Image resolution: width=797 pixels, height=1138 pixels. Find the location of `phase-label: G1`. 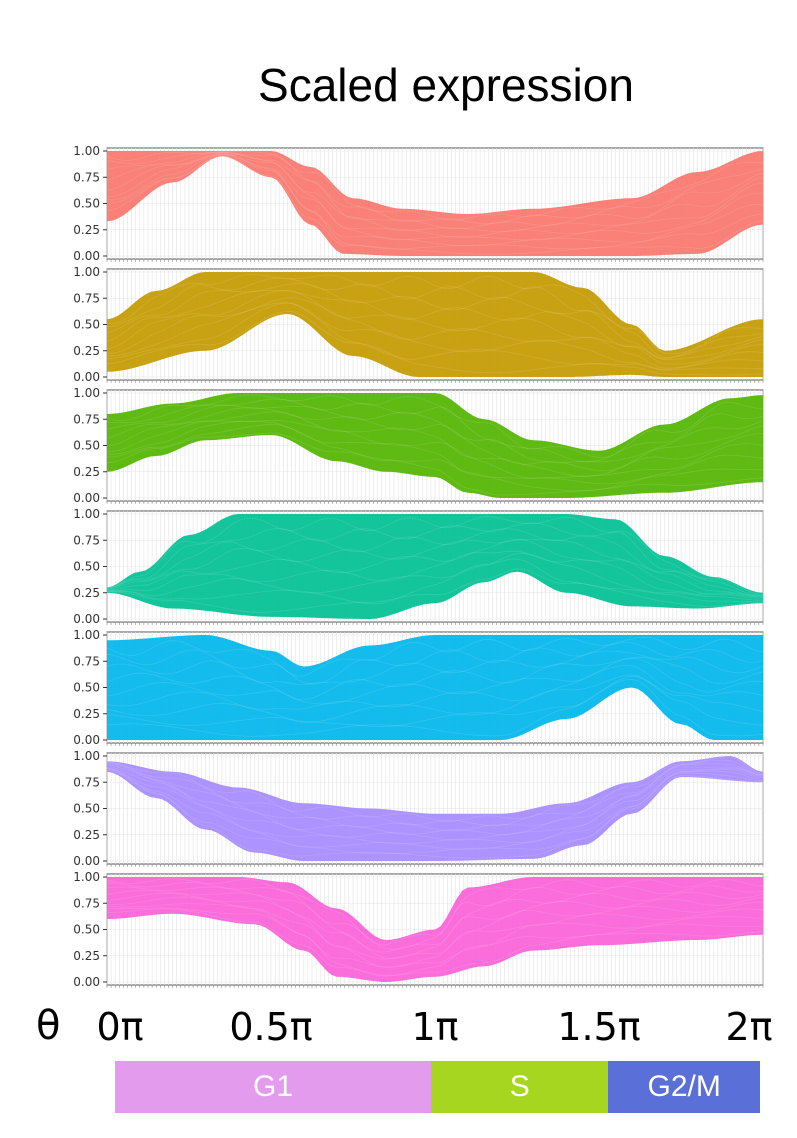

phase-label: G1 is located at coordinates (273, 1086).